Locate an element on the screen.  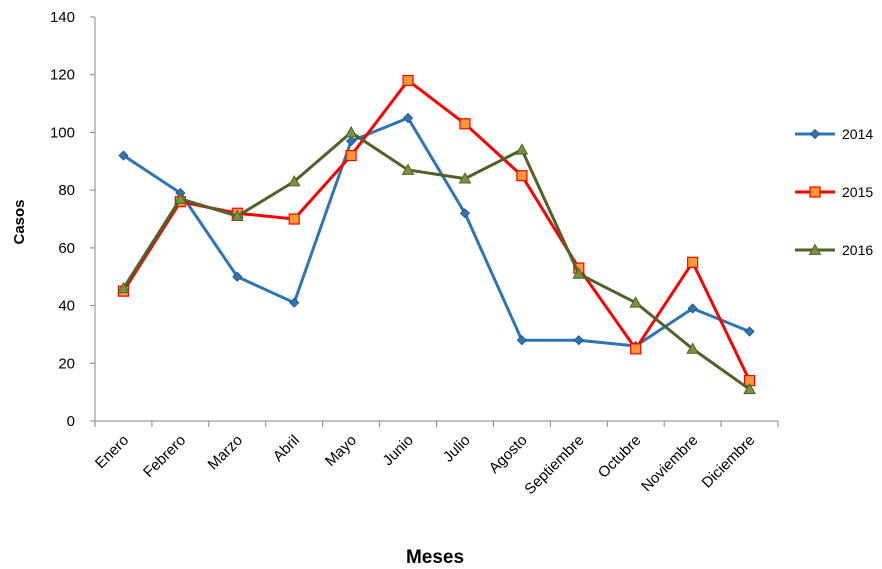
y-tick-label: 80 is located at coordinates (66, 190).